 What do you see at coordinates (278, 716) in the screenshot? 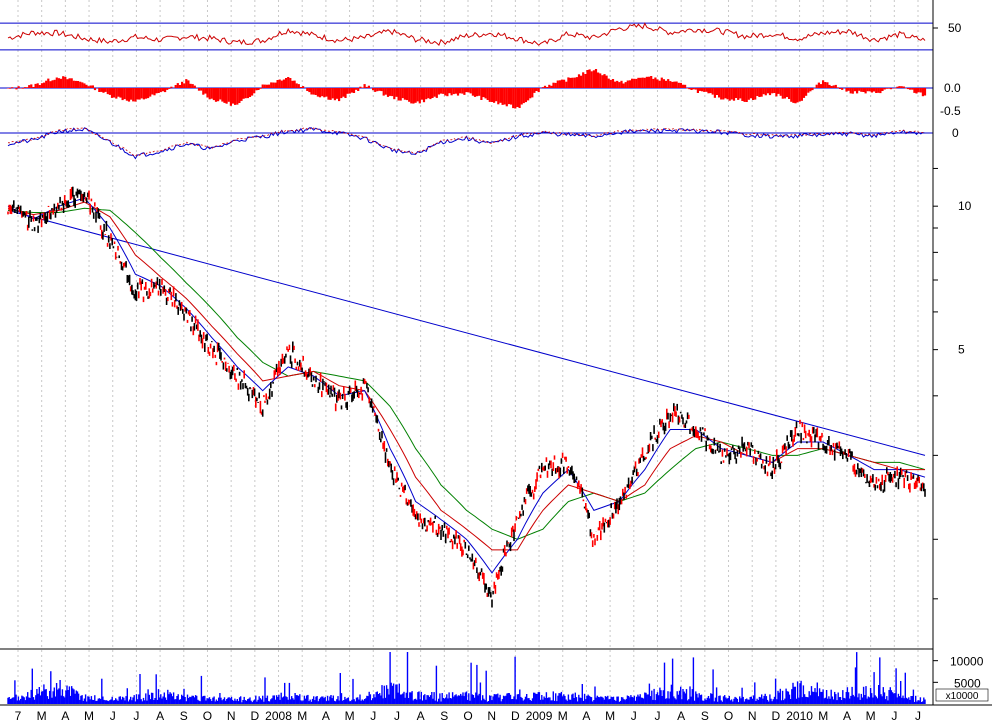
I see `x-tick-label: 2008` at bounding box center [278, 716].